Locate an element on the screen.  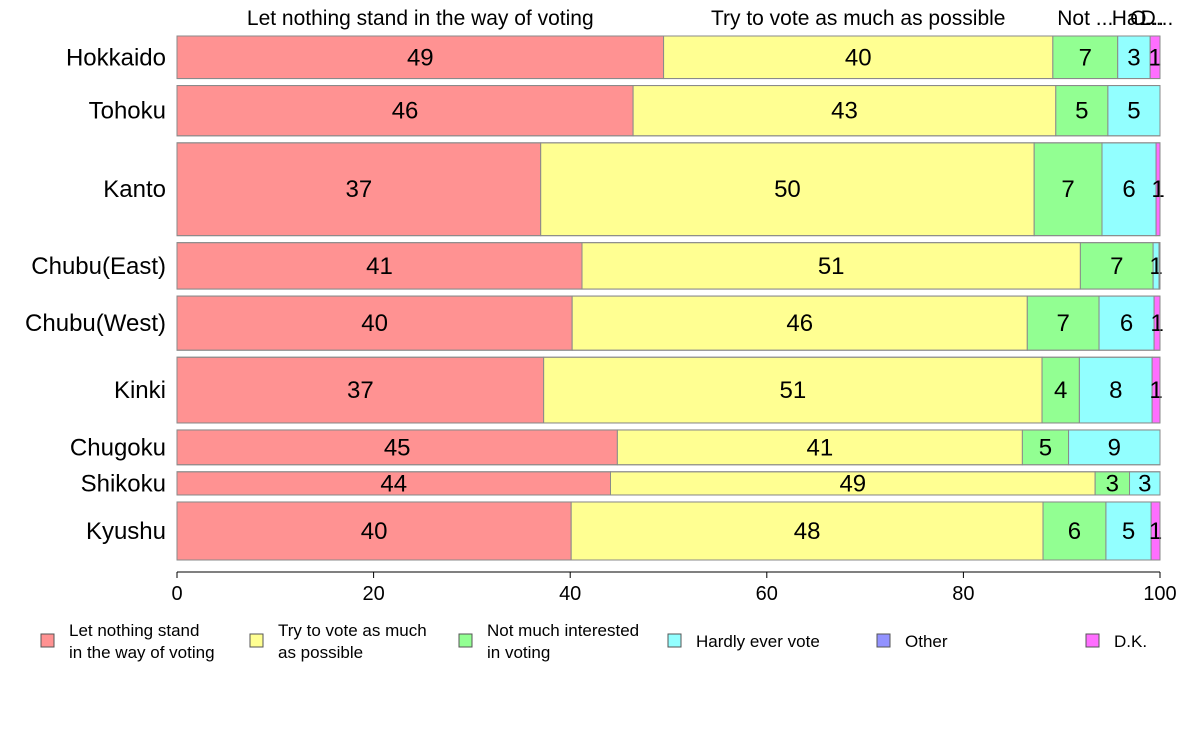
data-label: 8 is located at coordinates (1115, 390).